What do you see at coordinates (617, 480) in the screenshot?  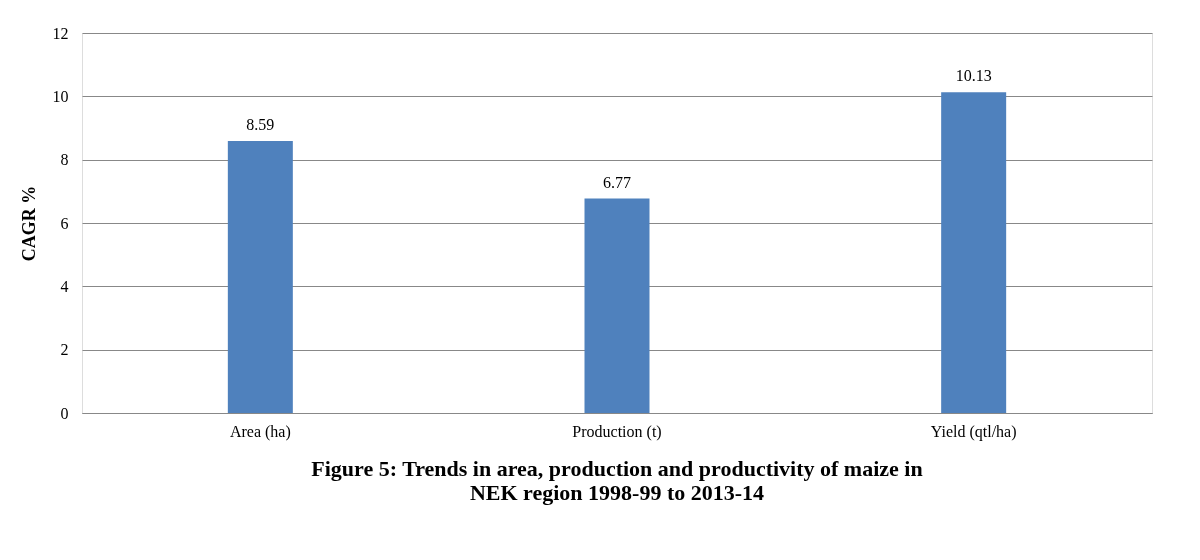 I see `text: Figure 5: Trends in area, production and productivity of maize in NEK region 1998-99 to 2013-14` at bounding box center [617, 480].